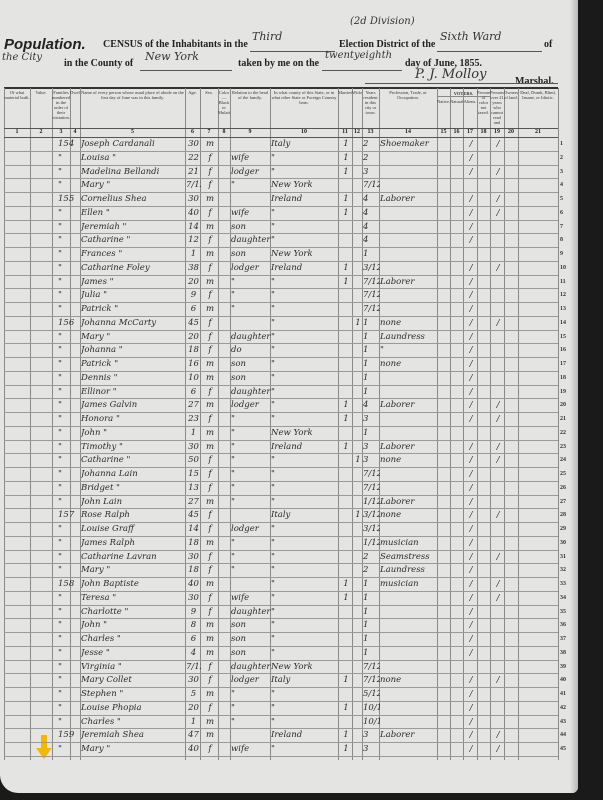  What do you see at coordinates (106, 680) in the screenshot?
I see `person-name: Mary Collet` at bounding box center [106, 680].